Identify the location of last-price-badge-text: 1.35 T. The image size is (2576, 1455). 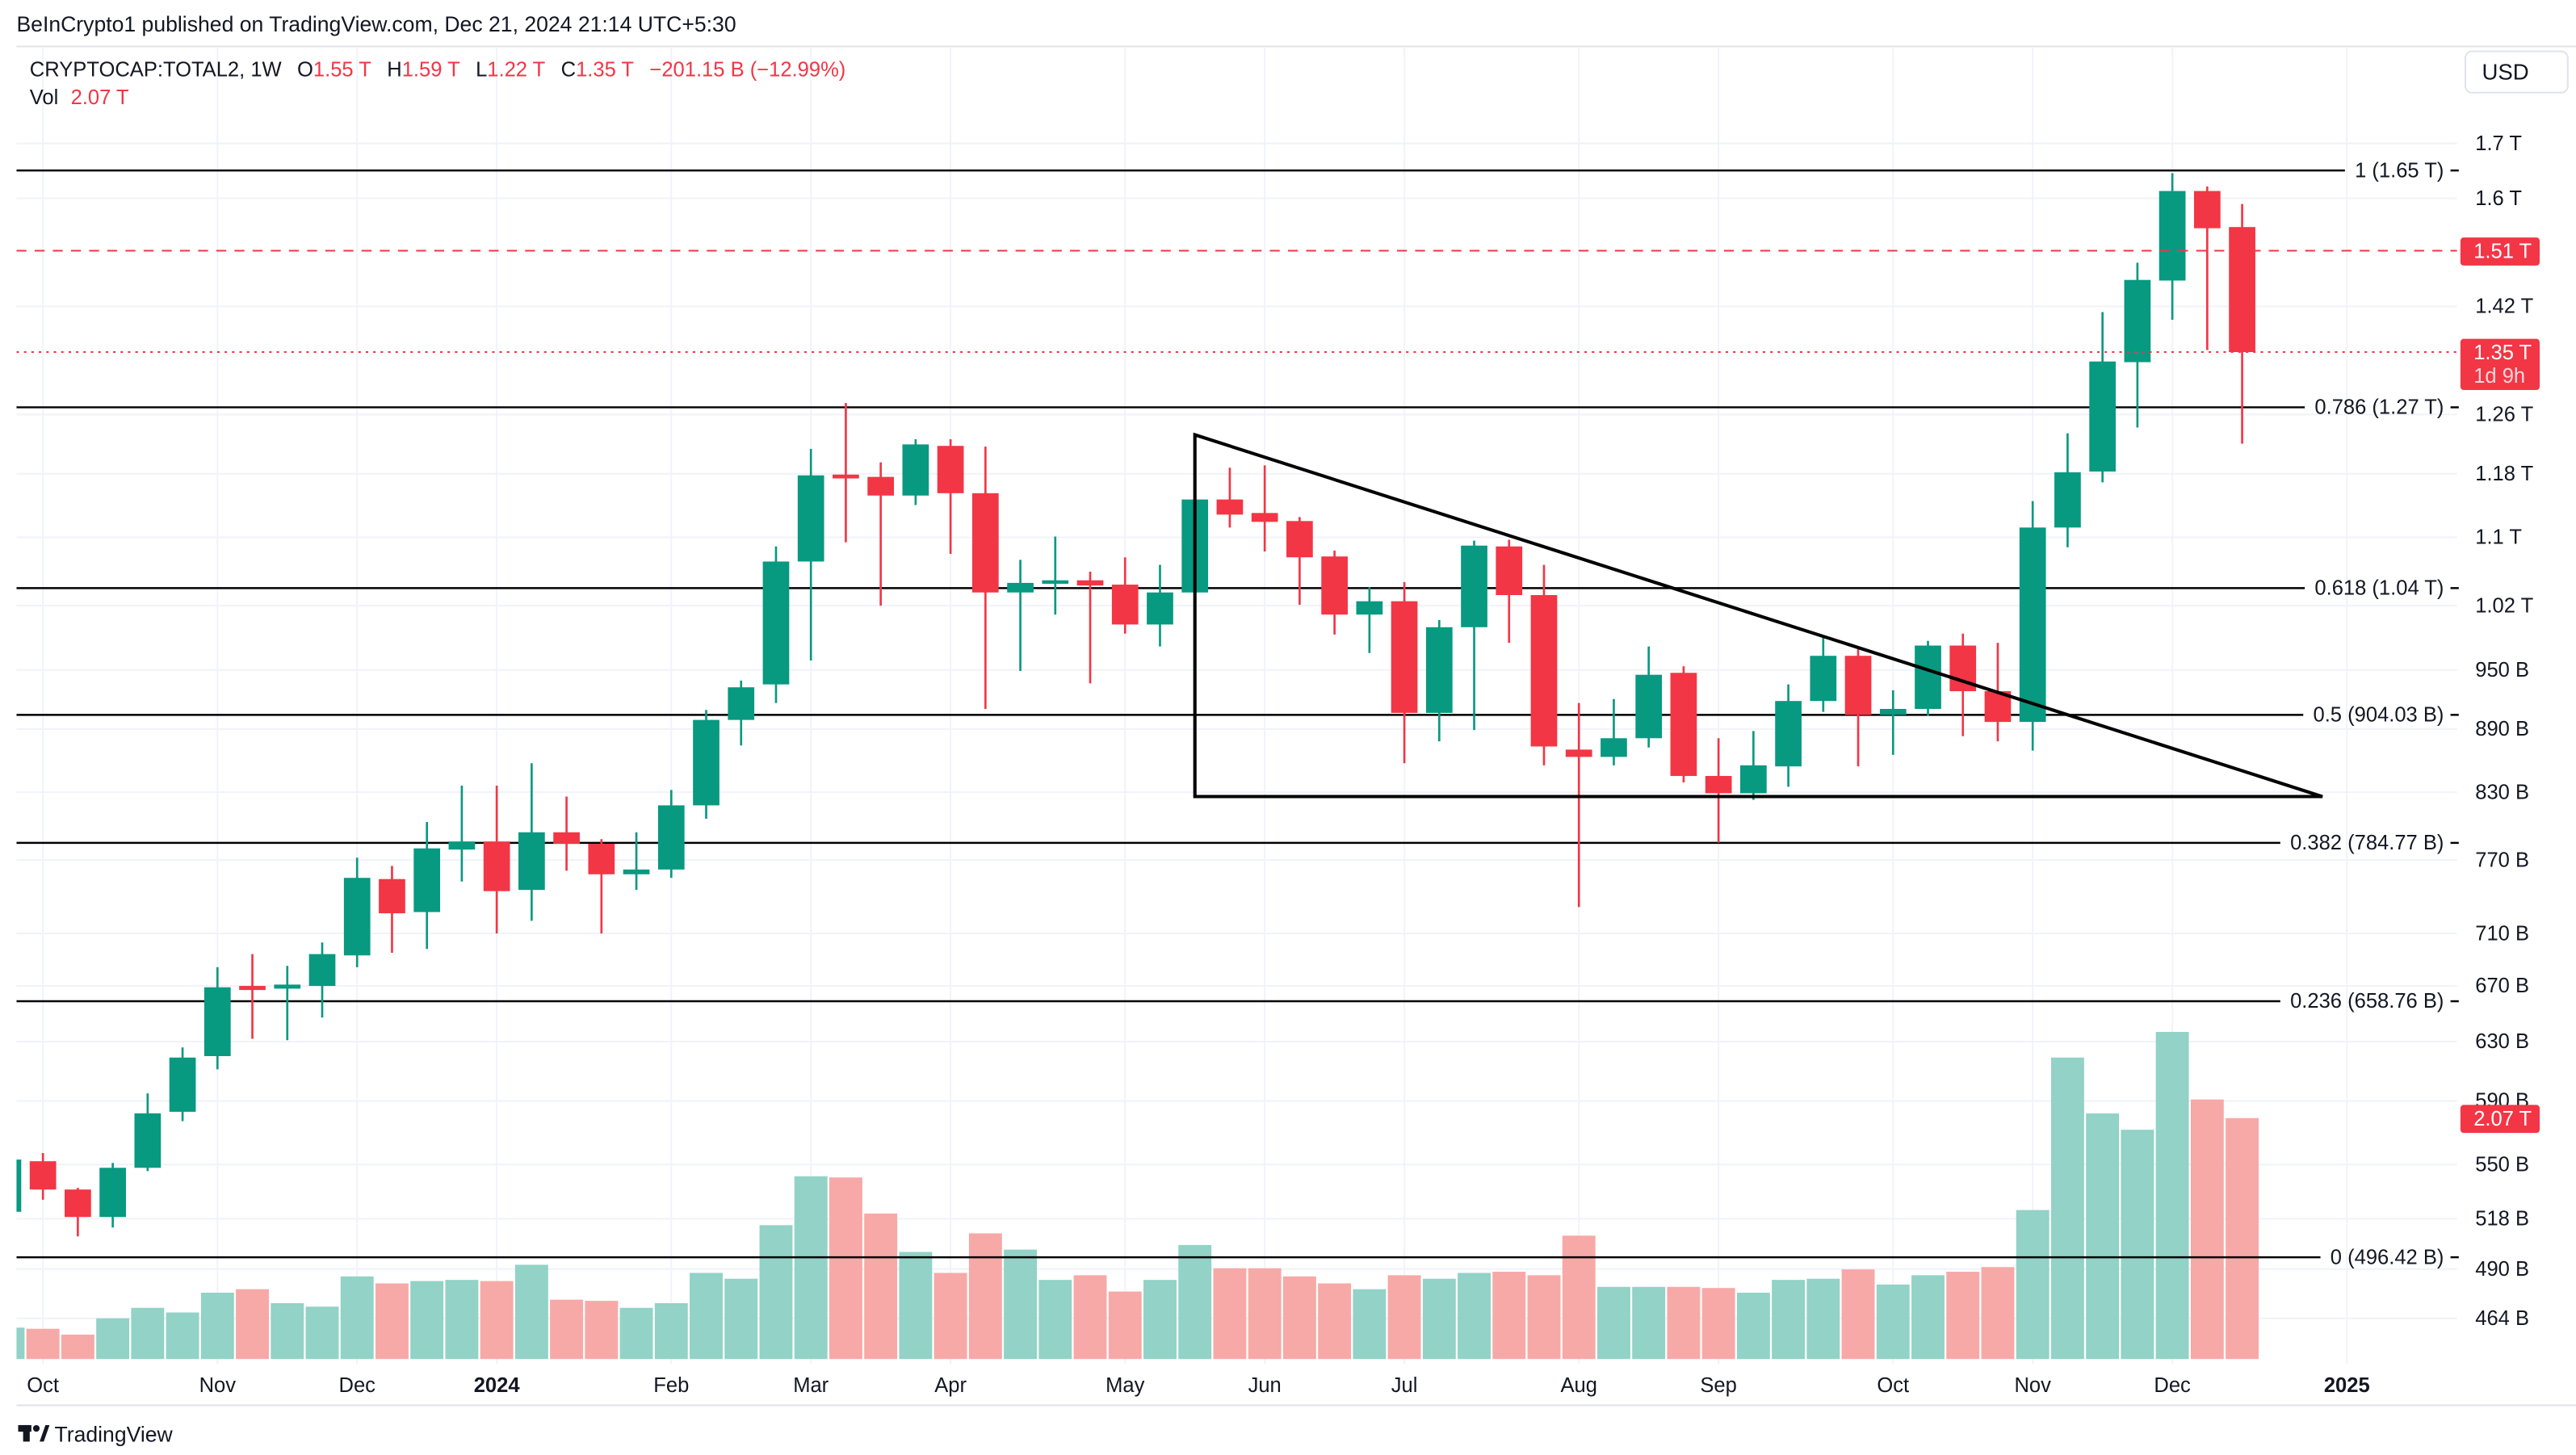
(2502, 353).